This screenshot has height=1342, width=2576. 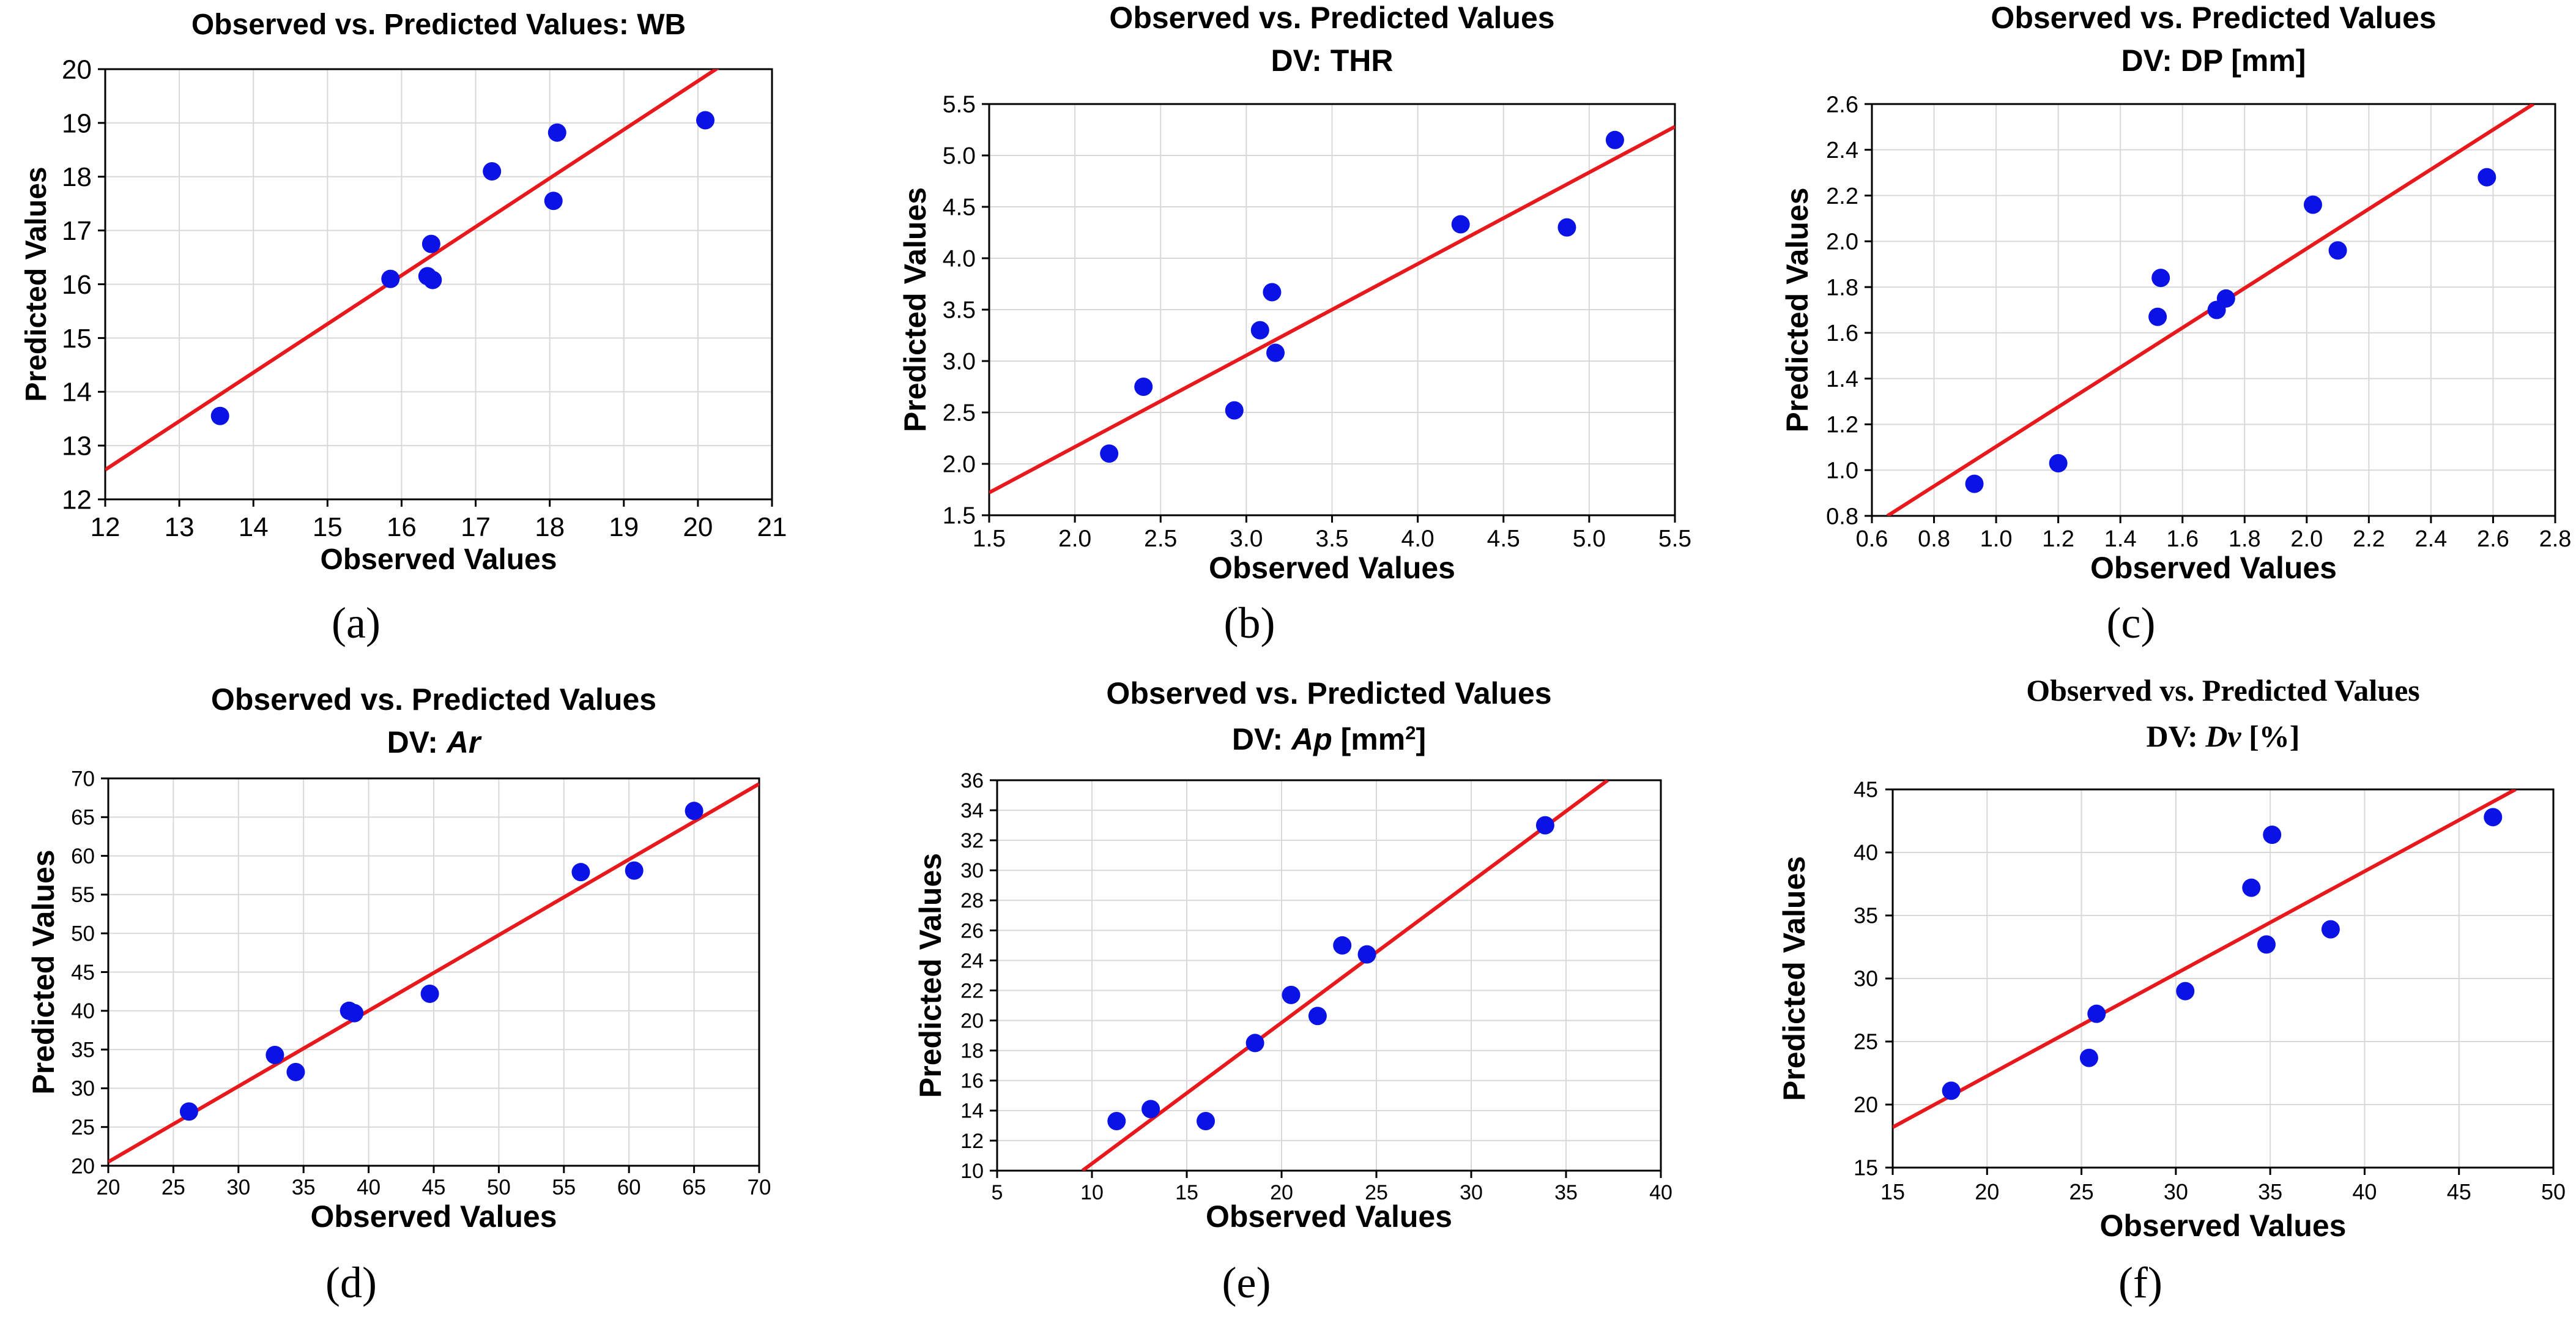 I want to click on x-tick-label: 14, so click(x=254, y=527).